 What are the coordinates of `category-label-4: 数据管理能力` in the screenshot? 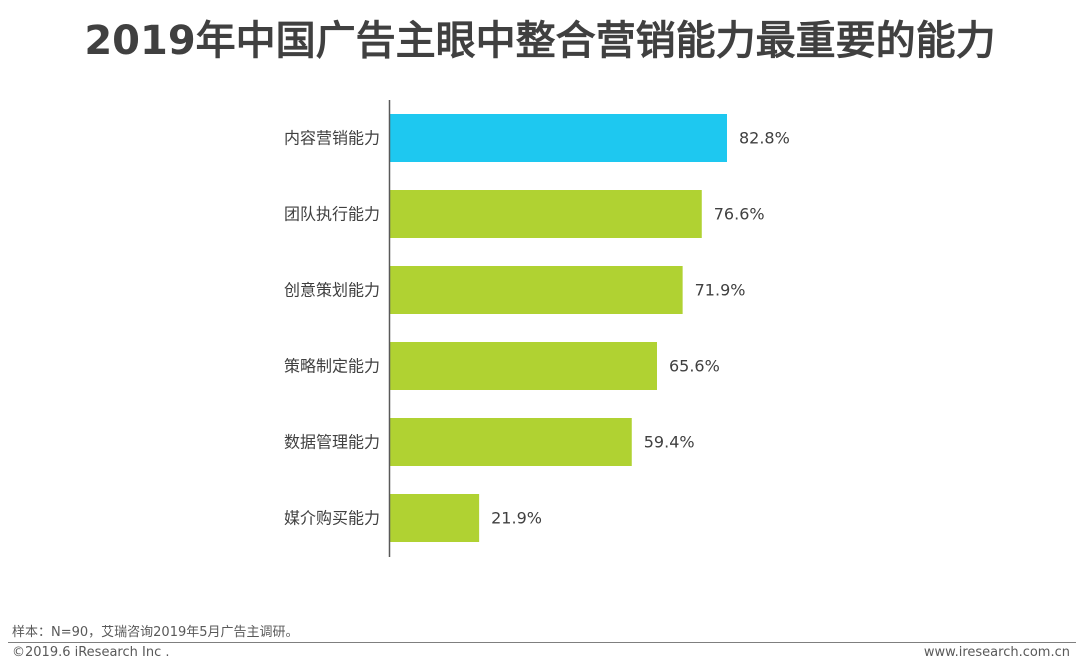 It's located at (332, 442).